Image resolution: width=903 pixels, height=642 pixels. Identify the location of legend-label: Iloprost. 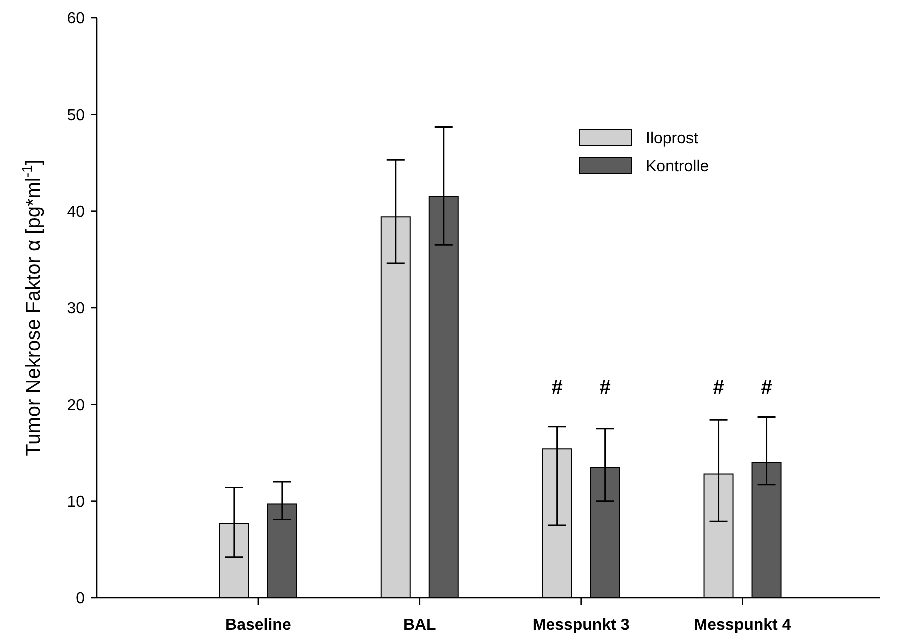
(673, 139).